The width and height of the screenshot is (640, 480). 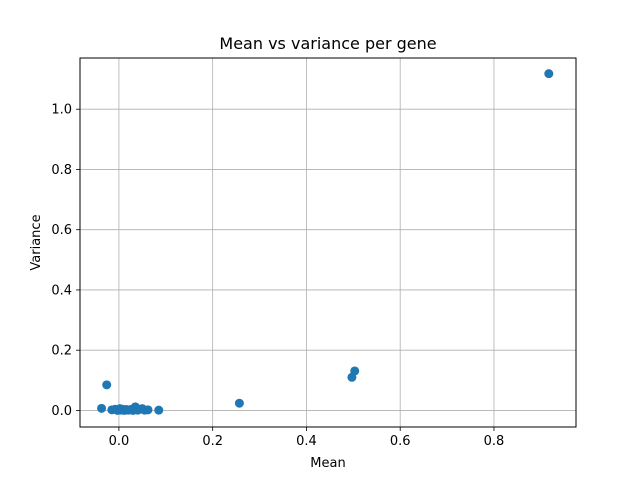 I want to click on x-tick-label: 0.6, so click(x=400, y=441).